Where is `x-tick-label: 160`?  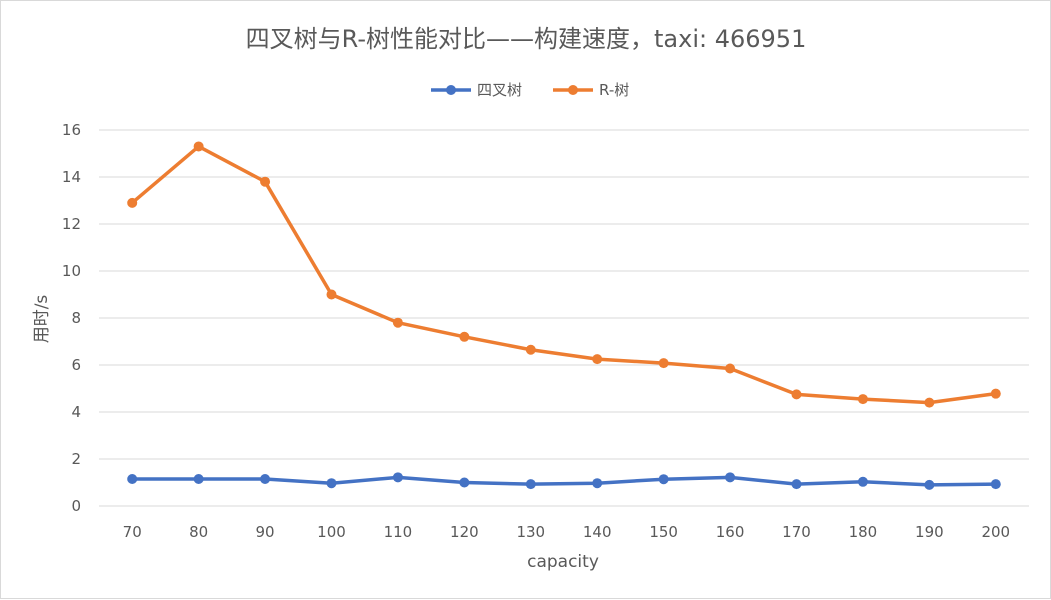
x-tick-label: 160 is located at coordinates (730, 532).